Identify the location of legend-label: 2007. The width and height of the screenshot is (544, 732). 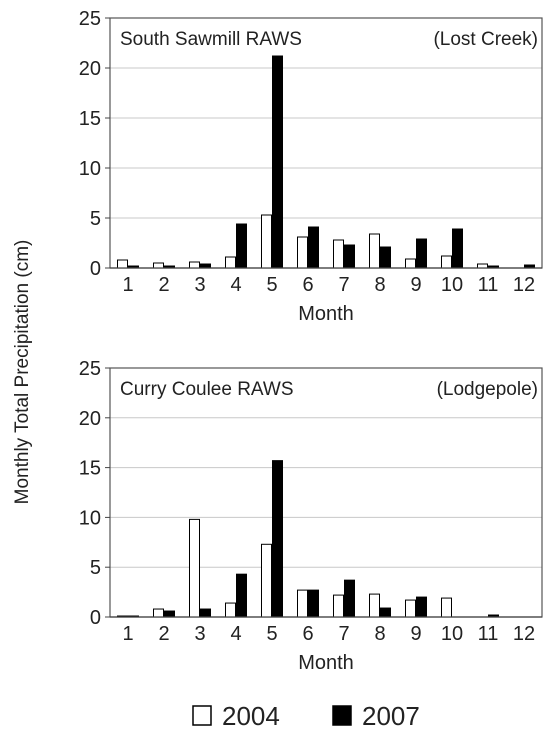
(391, 716).